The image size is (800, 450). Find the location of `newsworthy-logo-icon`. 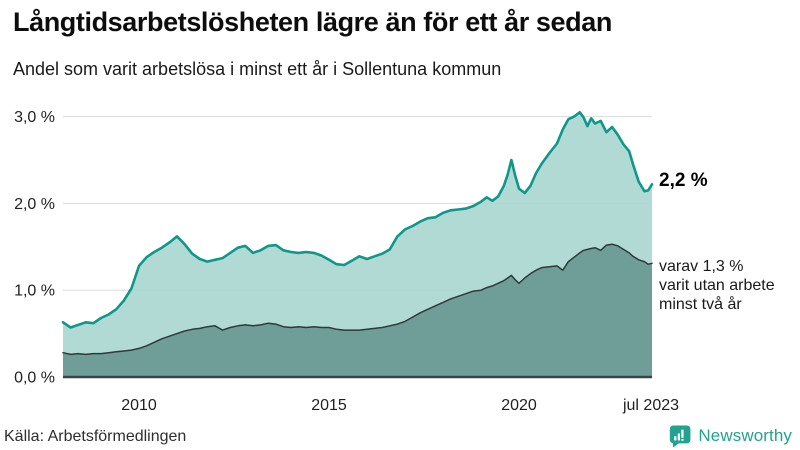

newsworthy-logo-icon is located at coordinates (680, 436).